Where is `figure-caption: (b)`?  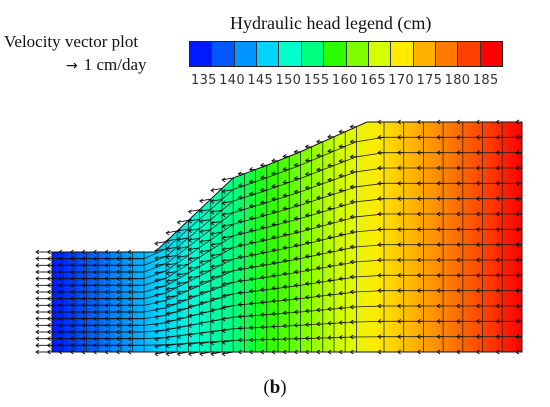
figure-caption: (b) is located at coordinates (275, 387).